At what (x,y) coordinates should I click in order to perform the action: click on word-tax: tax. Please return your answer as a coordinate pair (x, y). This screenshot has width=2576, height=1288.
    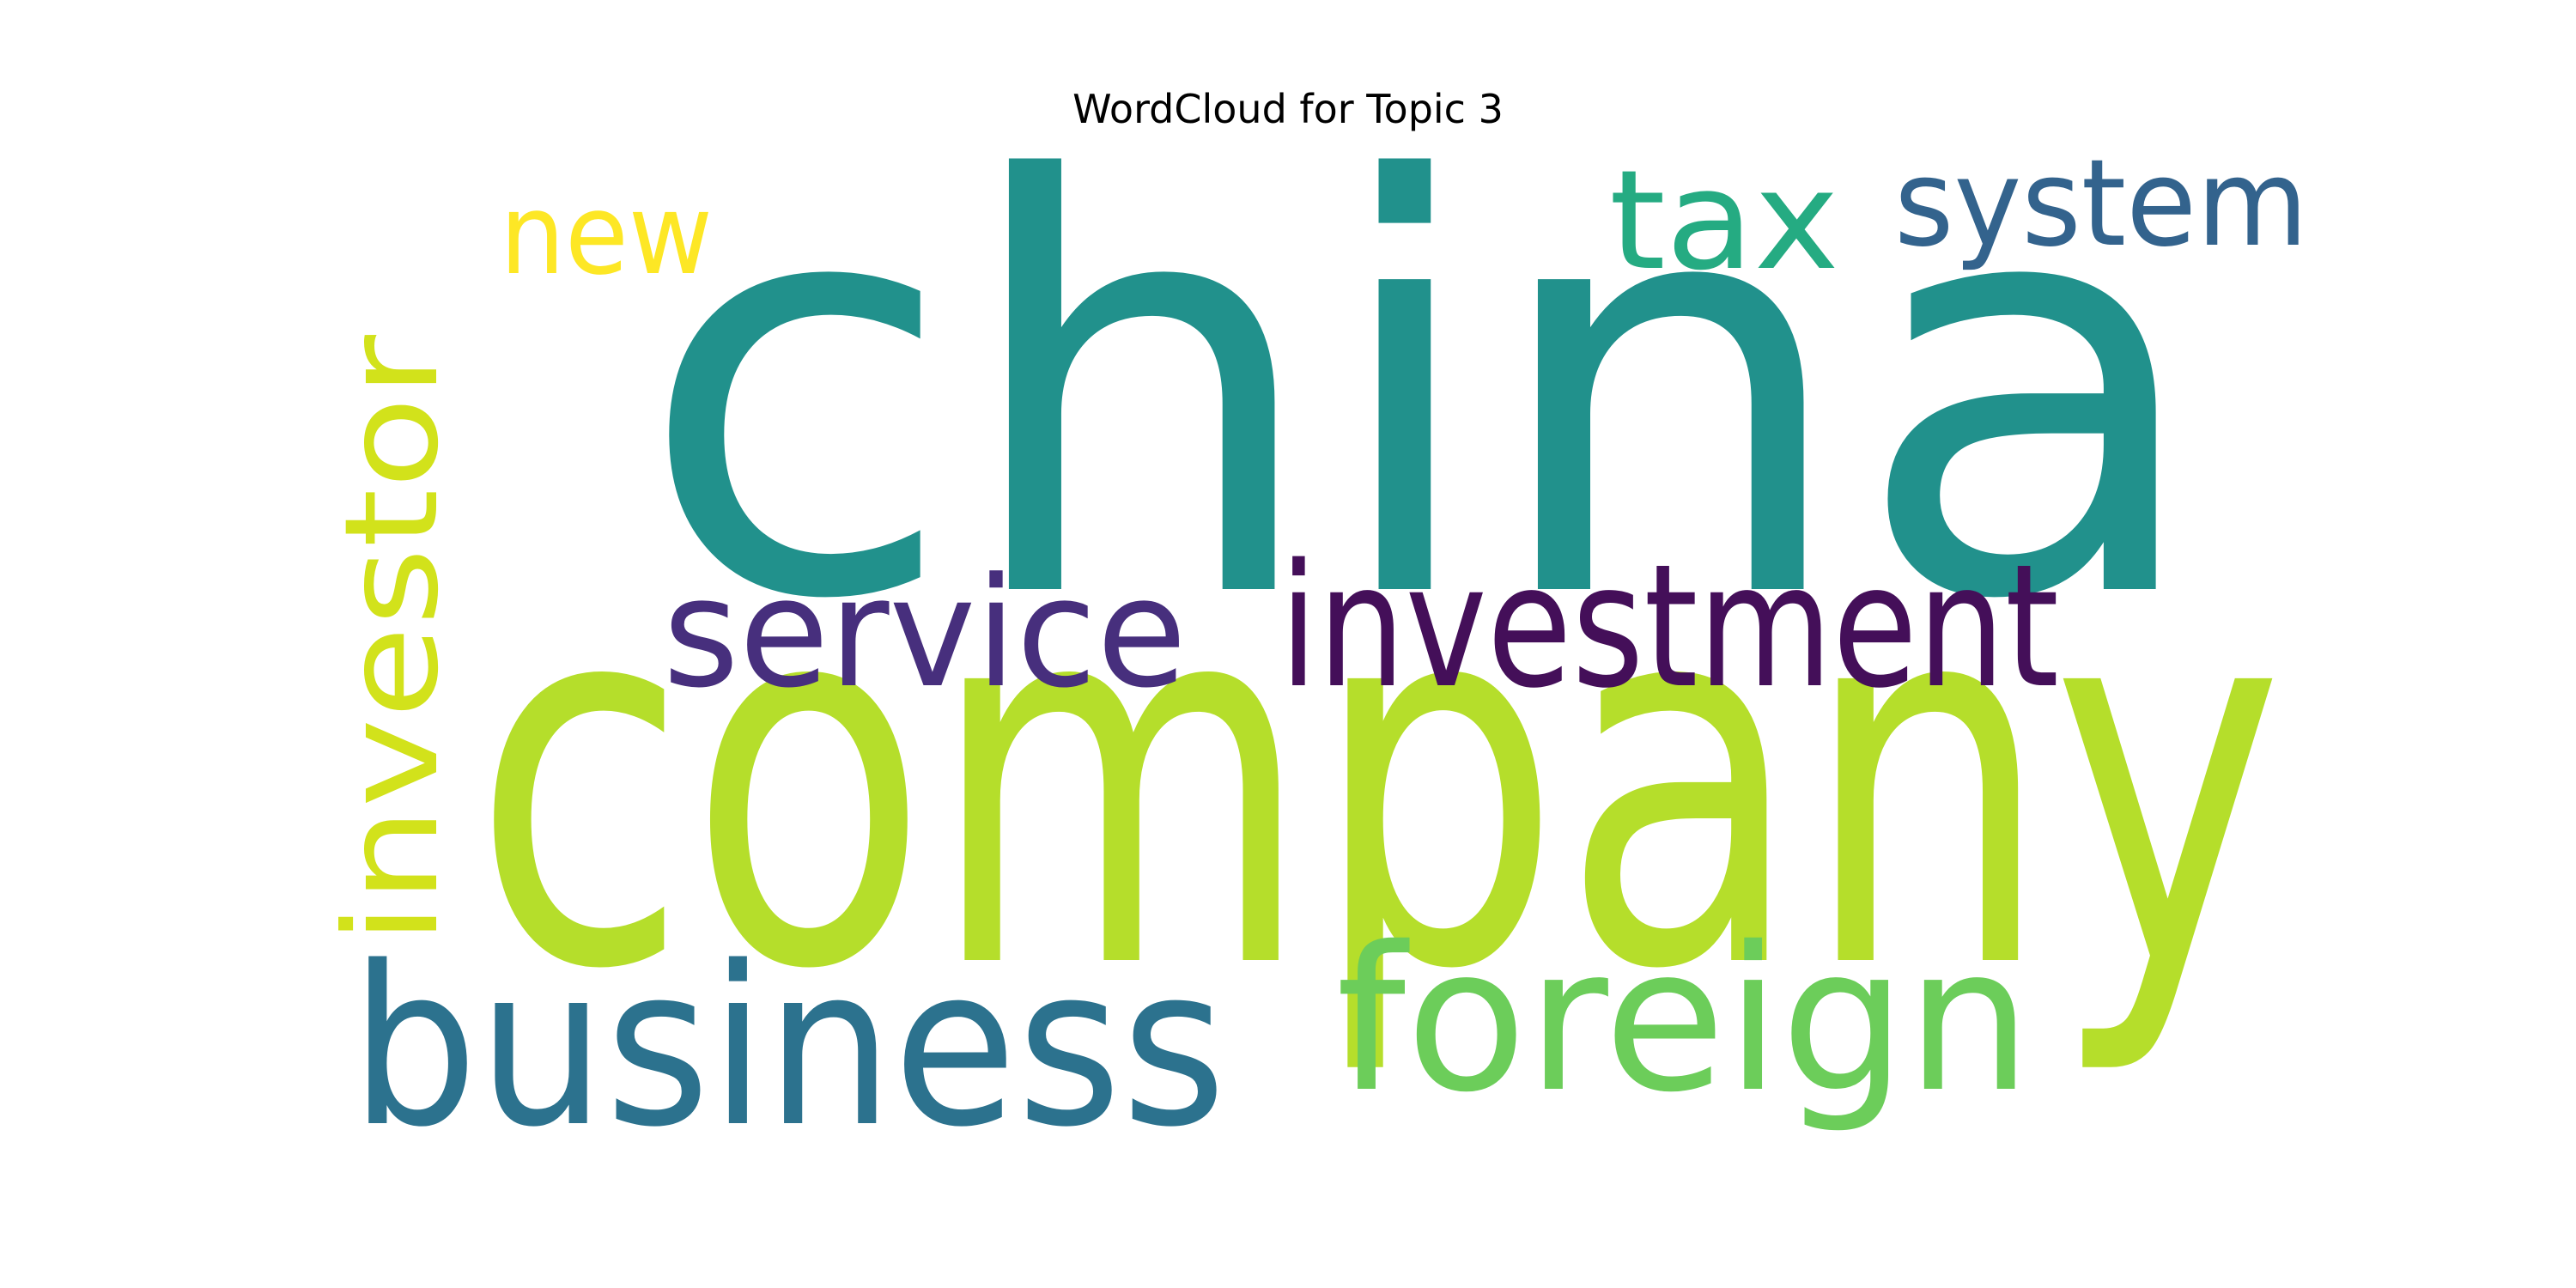
    Looking at the image, I should click on (1724, 220).